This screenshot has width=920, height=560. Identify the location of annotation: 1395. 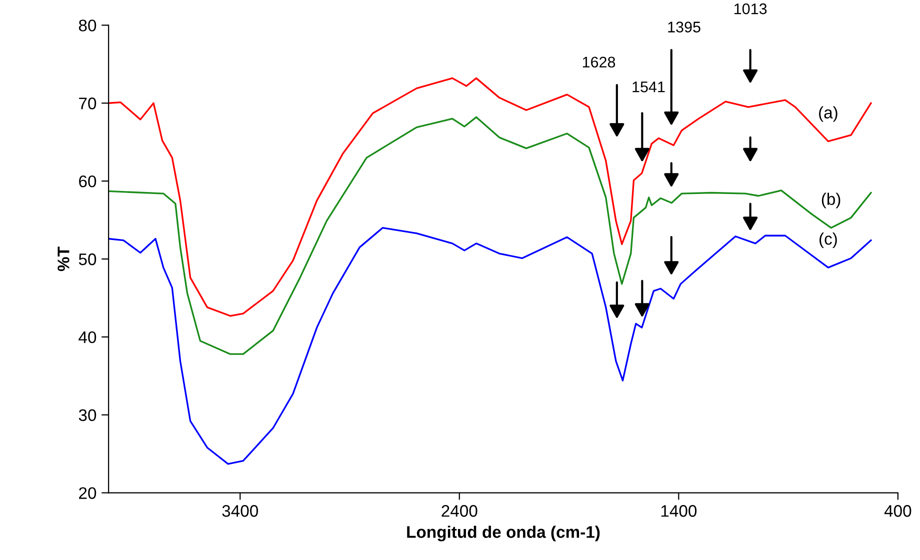
(684, 27).